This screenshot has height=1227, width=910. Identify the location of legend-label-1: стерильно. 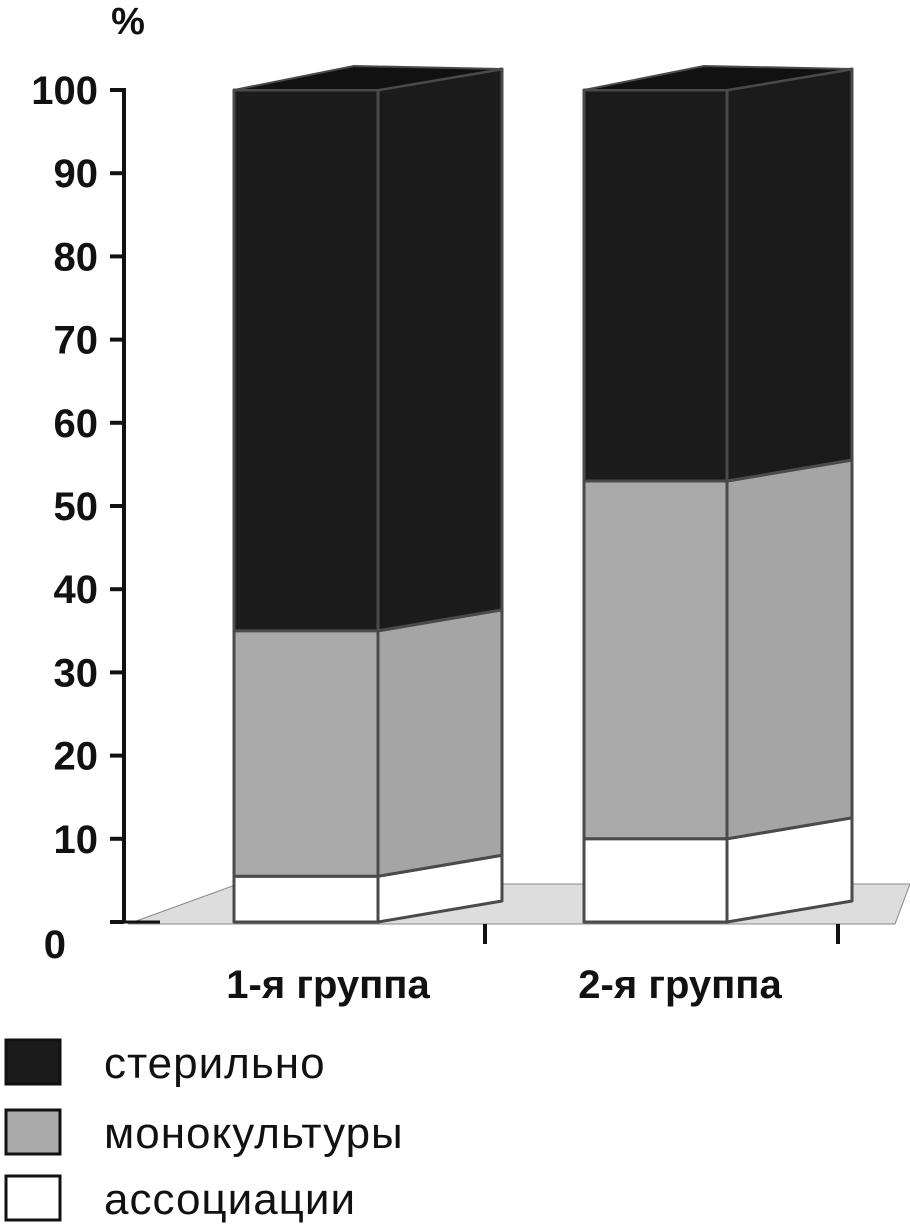
(215, 1063).